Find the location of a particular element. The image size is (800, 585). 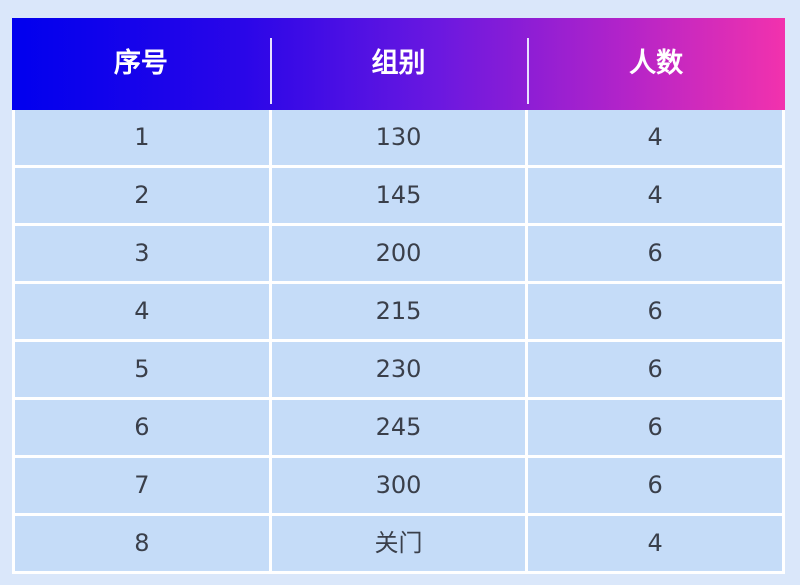

cell-group: 230 is located at coordinates (397, 369).